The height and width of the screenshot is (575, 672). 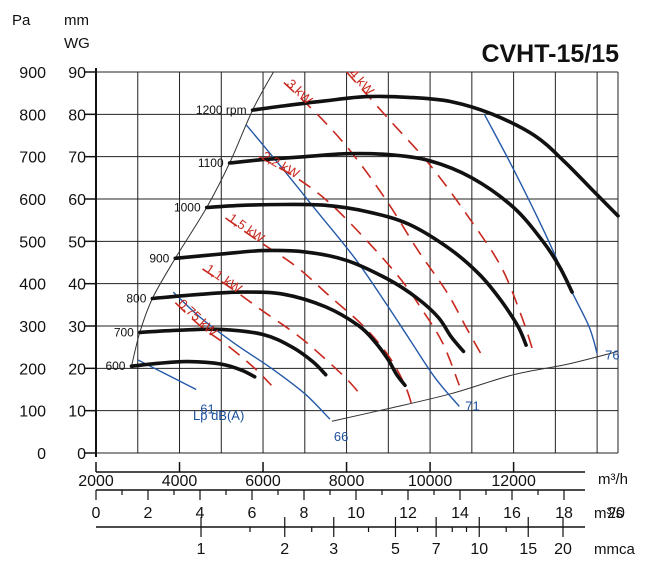 What do you see at coordinates (564, 513) in the screenshot?
I see `x-tick-label-m3s: 18` at bounding box center [564, 513].